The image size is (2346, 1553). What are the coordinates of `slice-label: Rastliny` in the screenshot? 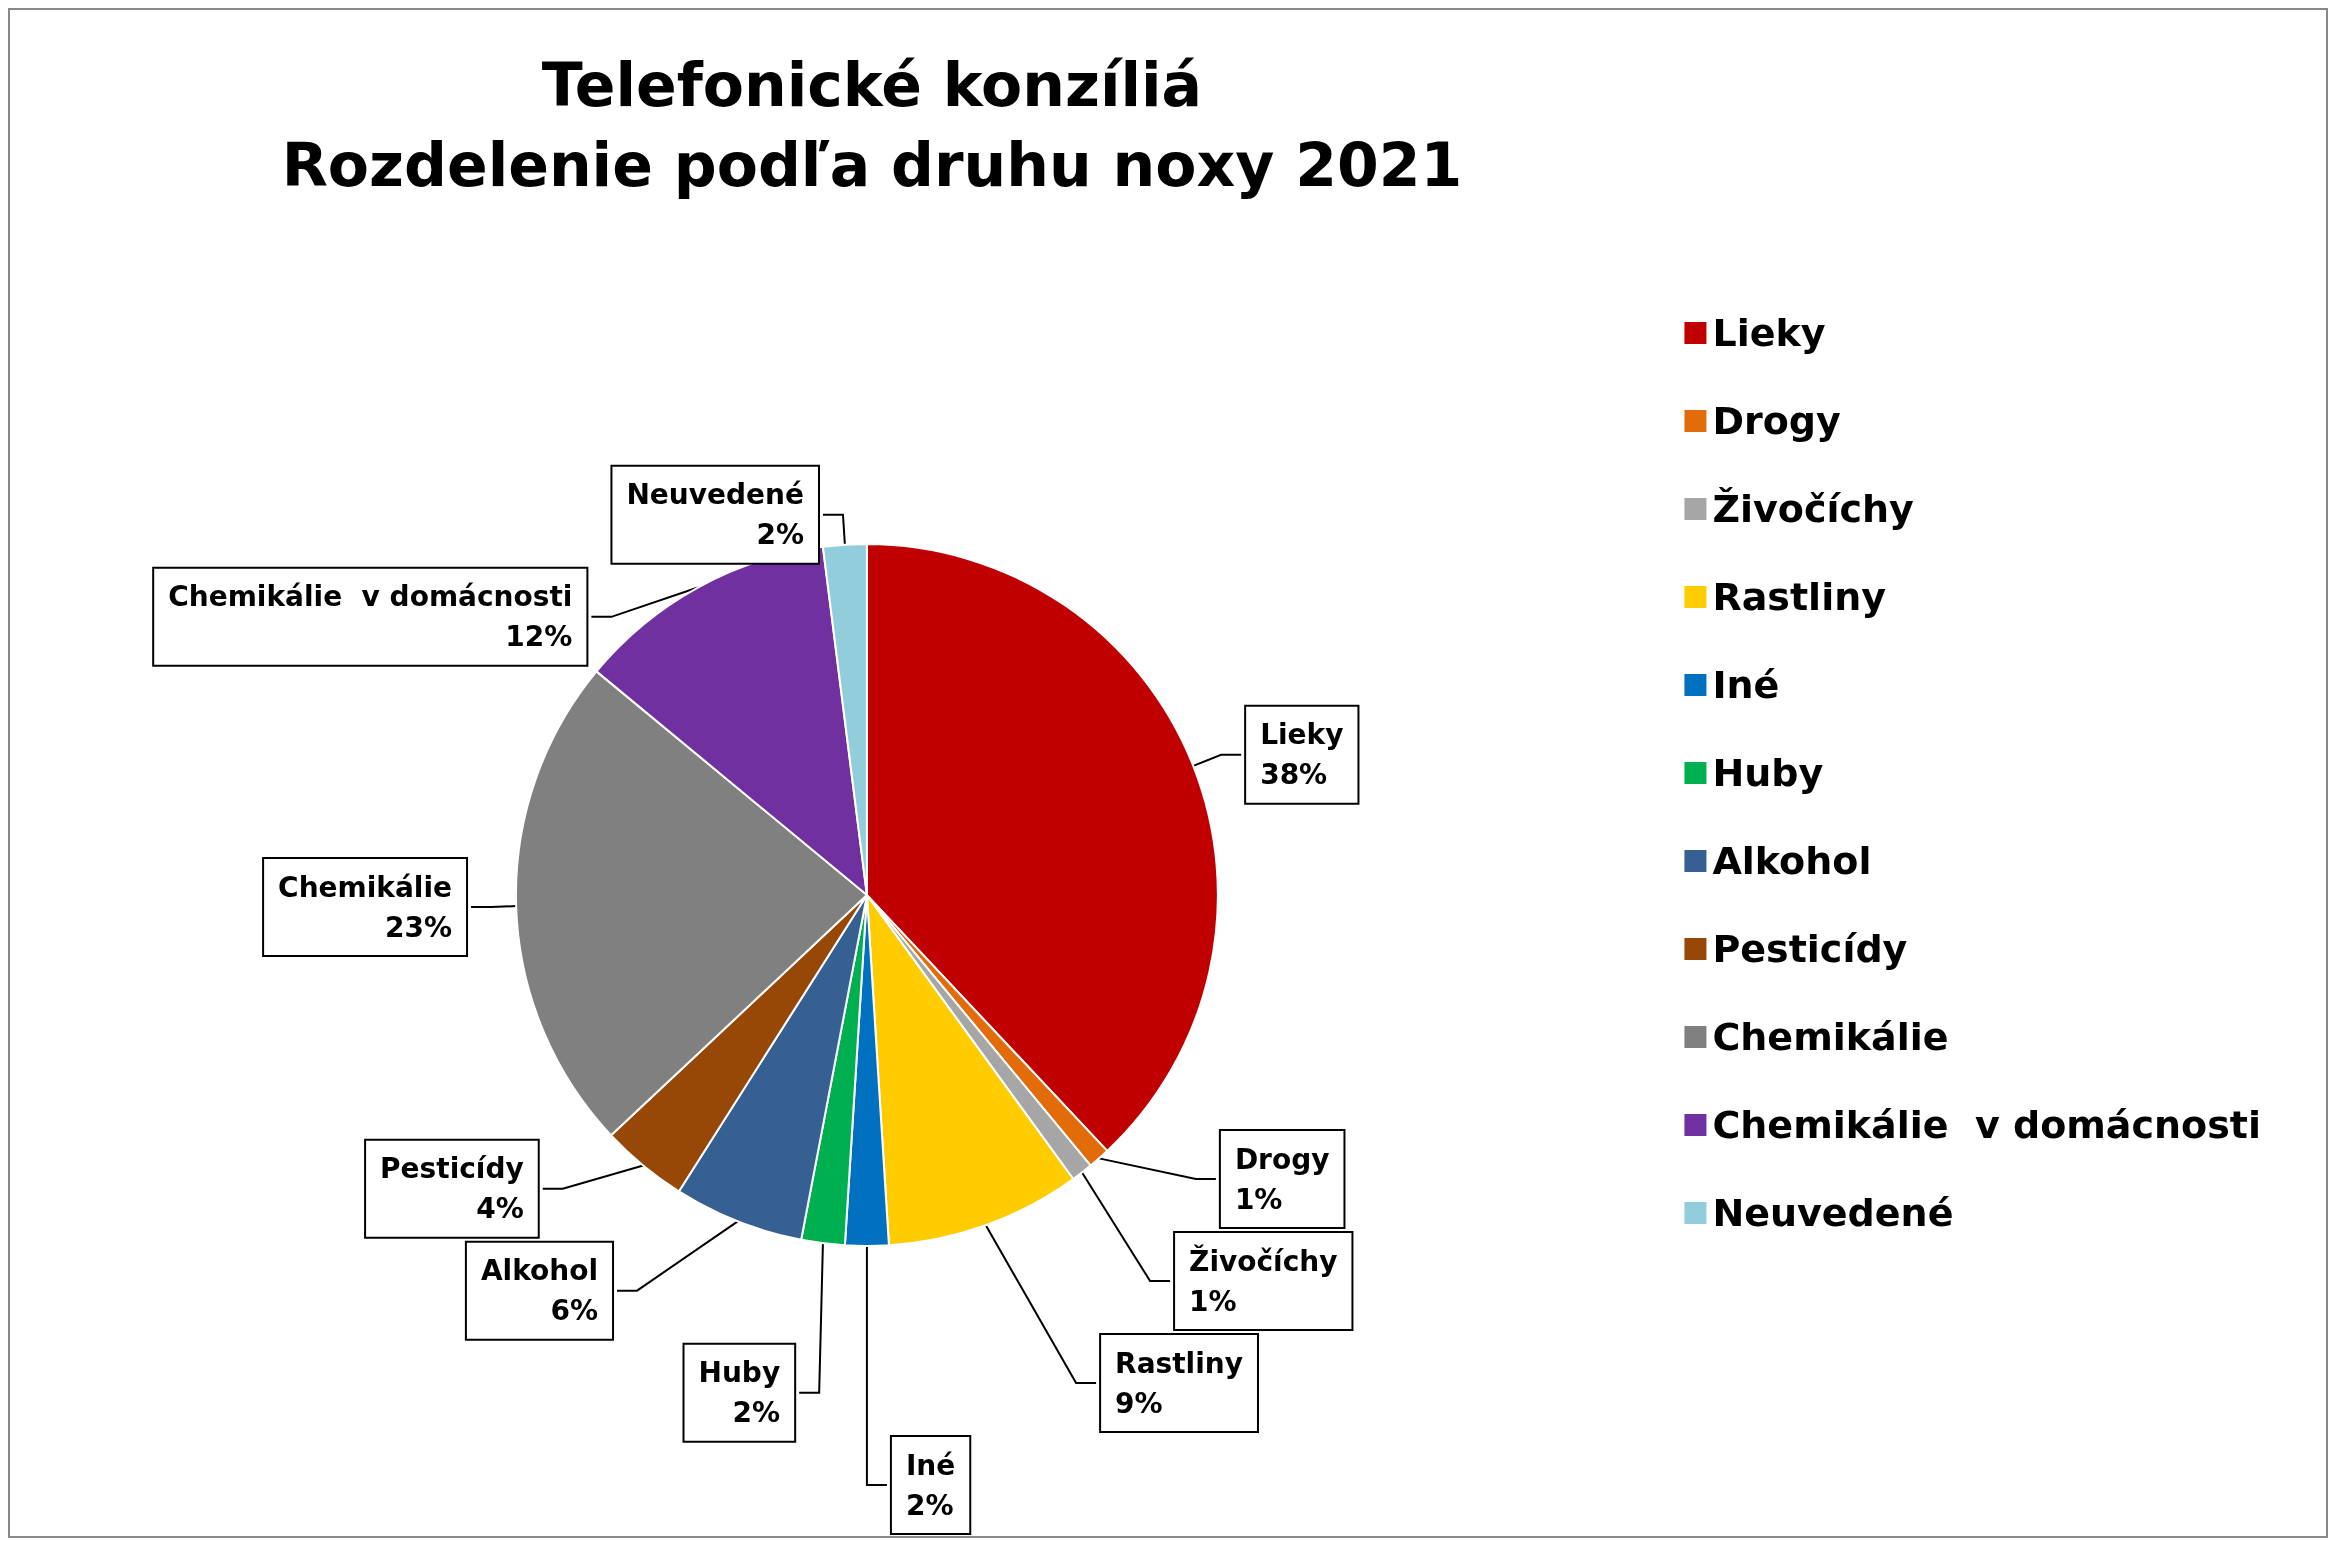 It's located at (1179, 1363).